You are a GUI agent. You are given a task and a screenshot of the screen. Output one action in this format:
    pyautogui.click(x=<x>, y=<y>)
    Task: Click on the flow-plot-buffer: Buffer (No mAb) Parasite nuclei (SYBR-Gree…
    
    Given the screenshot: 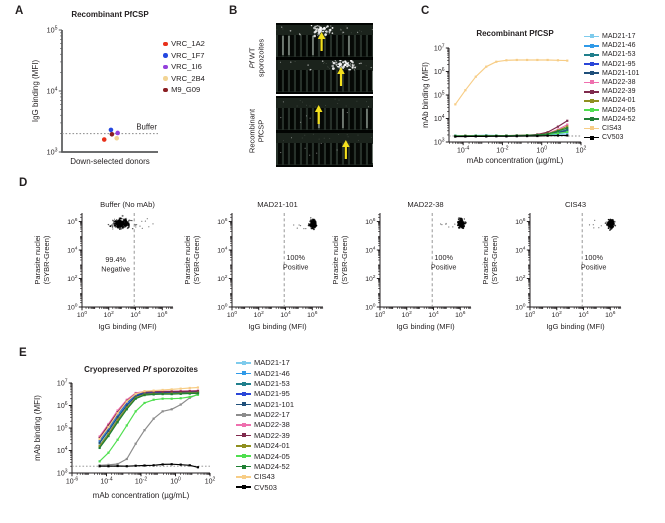 What is the action you would take?
    pyautogui.click(x=103, y=265)
    